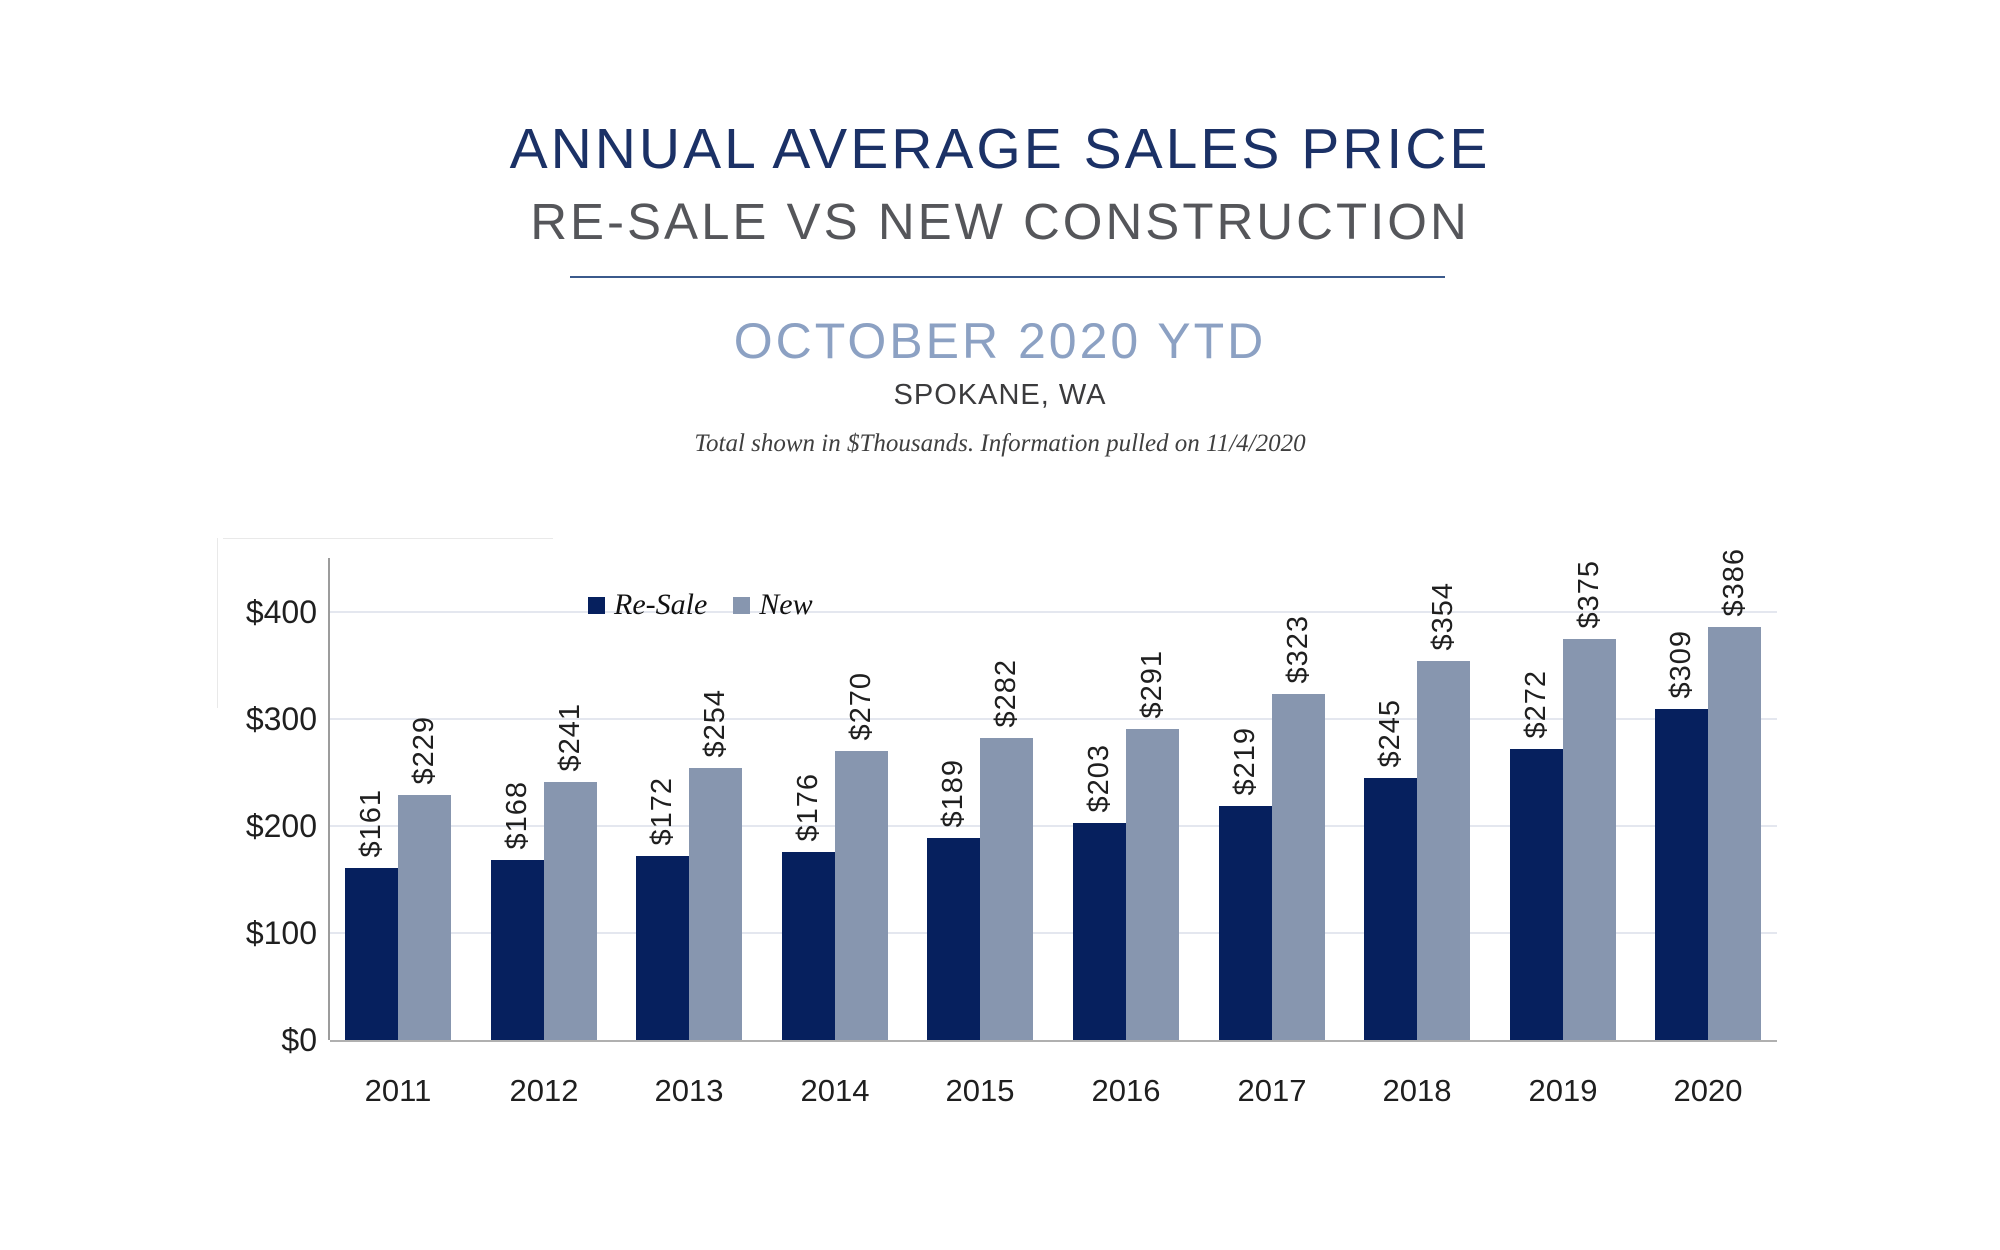 This screenshot has width=2000, height=1250. I want to click on bar-new-2016, so click(1152, 884).